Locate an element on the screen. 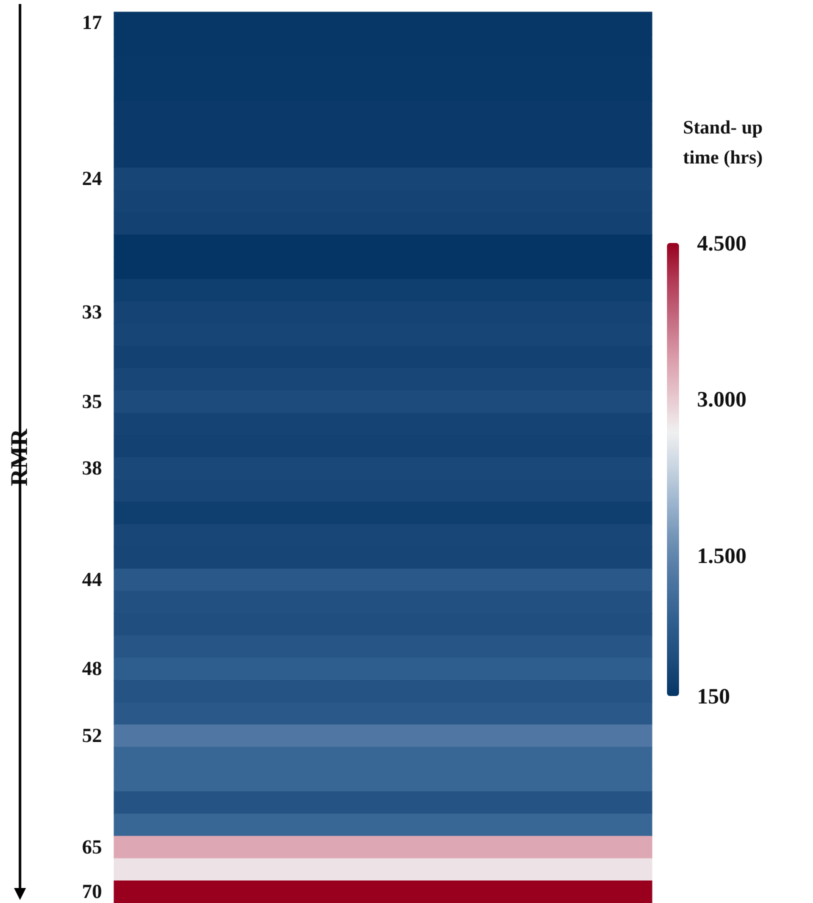  color-bar-label: 150 is located at coordinates (713, 696).